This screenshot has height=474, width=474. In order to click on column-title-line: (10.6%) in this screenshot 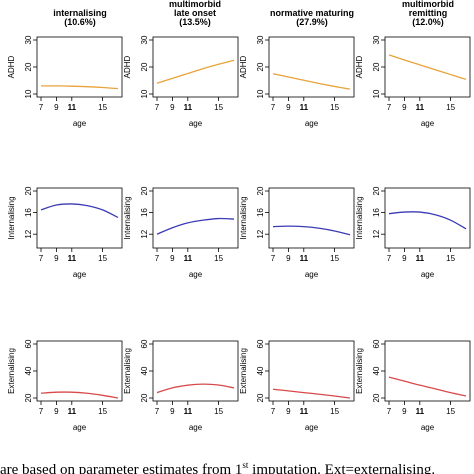, I will do `click(80, 22)`.